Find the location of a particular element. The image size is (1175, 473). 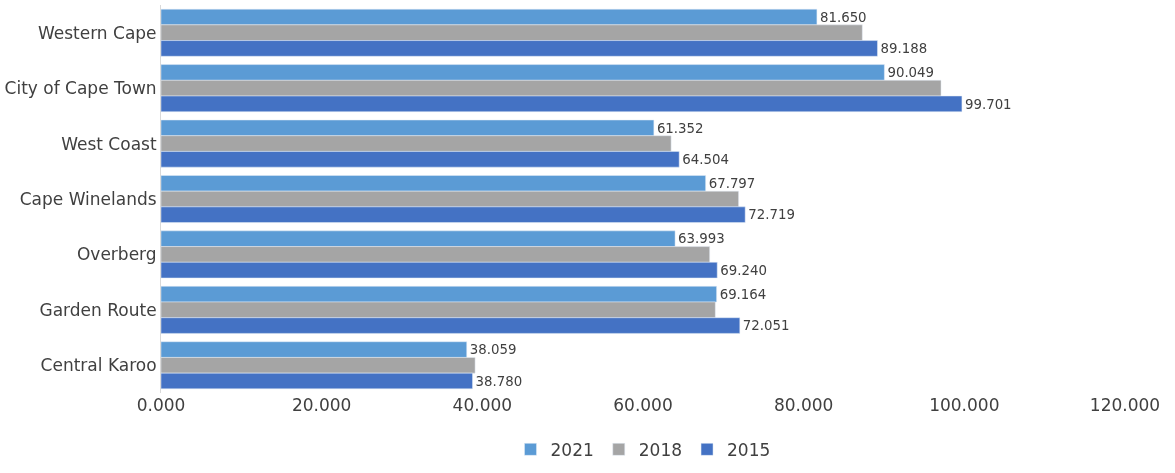

legend-label: 2015 is located at coordinates (749, 449).